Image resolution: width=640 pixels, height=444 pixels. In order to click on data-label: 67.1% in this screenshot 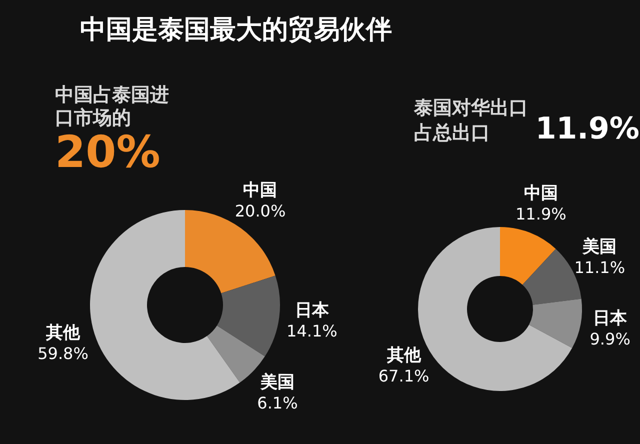, I will do `click(404, 376)`.